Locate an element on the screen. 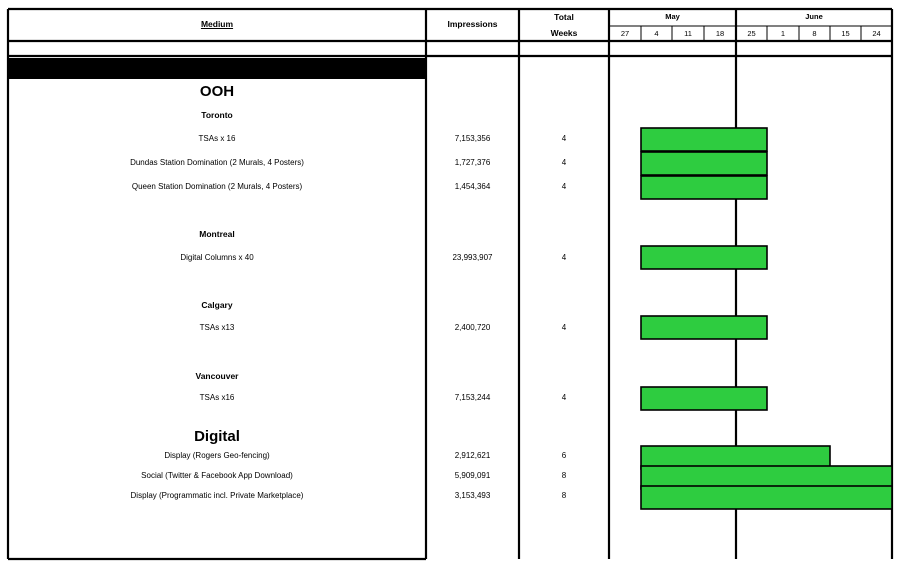 The height and width of the screenshot is (561, 899). row-impressions: 7,153,244 is located at coordinates (472, 397).